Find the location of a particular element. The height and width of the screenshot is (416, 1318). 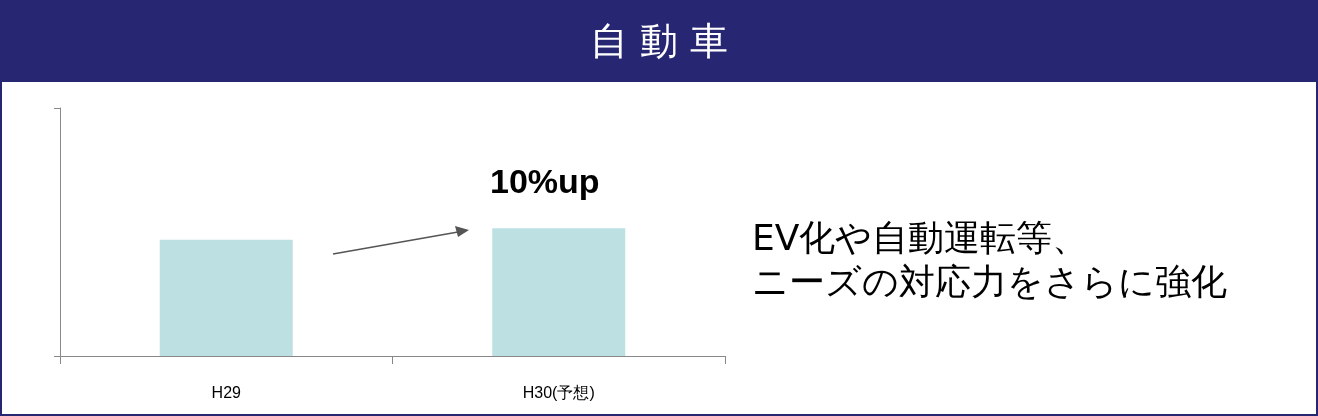

x-tick-label: H29 is located at coordinates (226, 392).